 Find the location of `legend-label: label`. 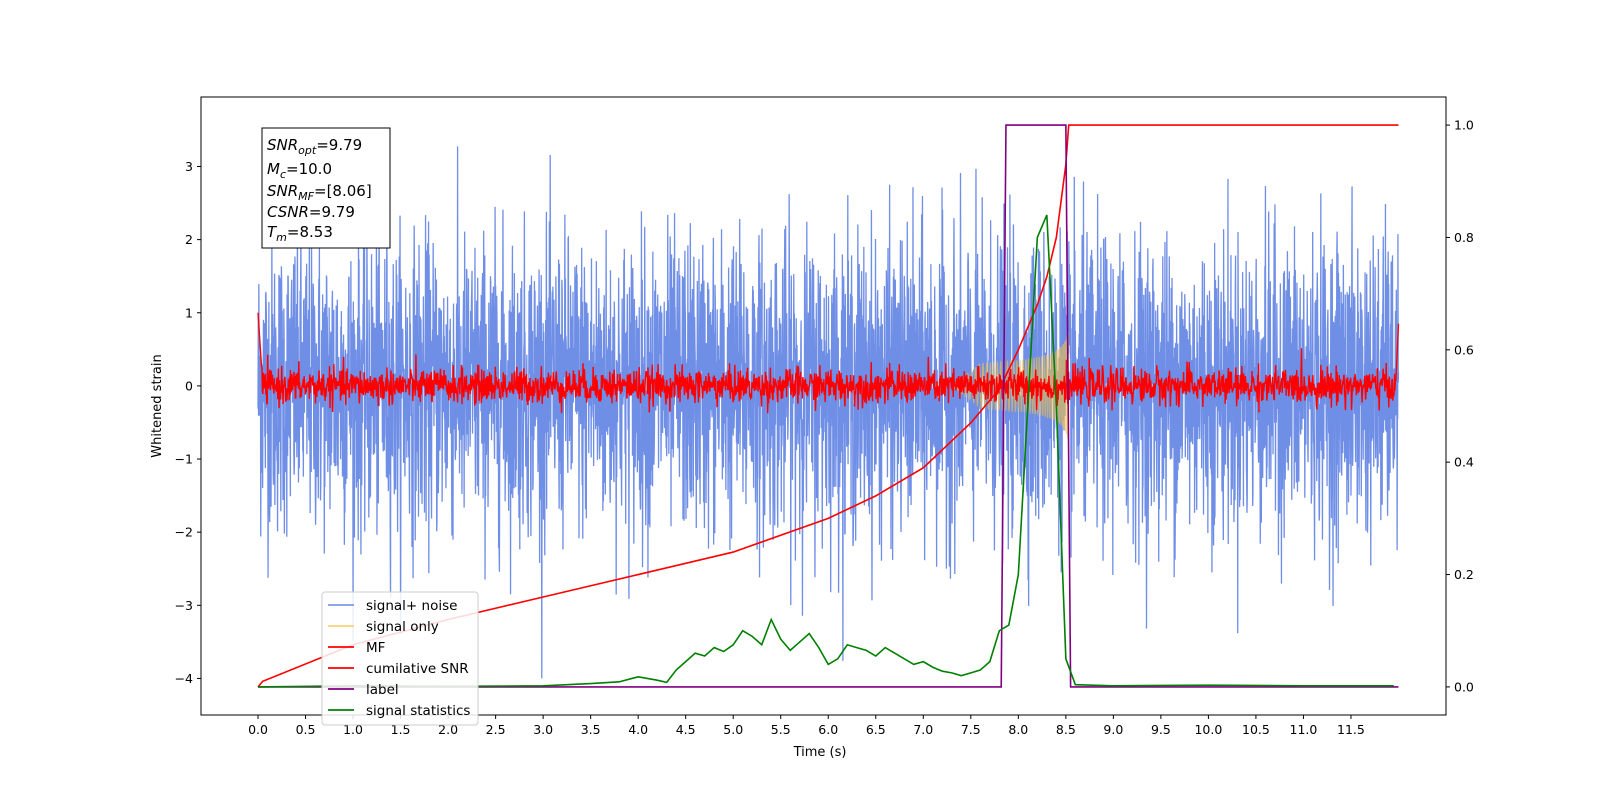

legend-label: label is located at coordinates (382, 690).